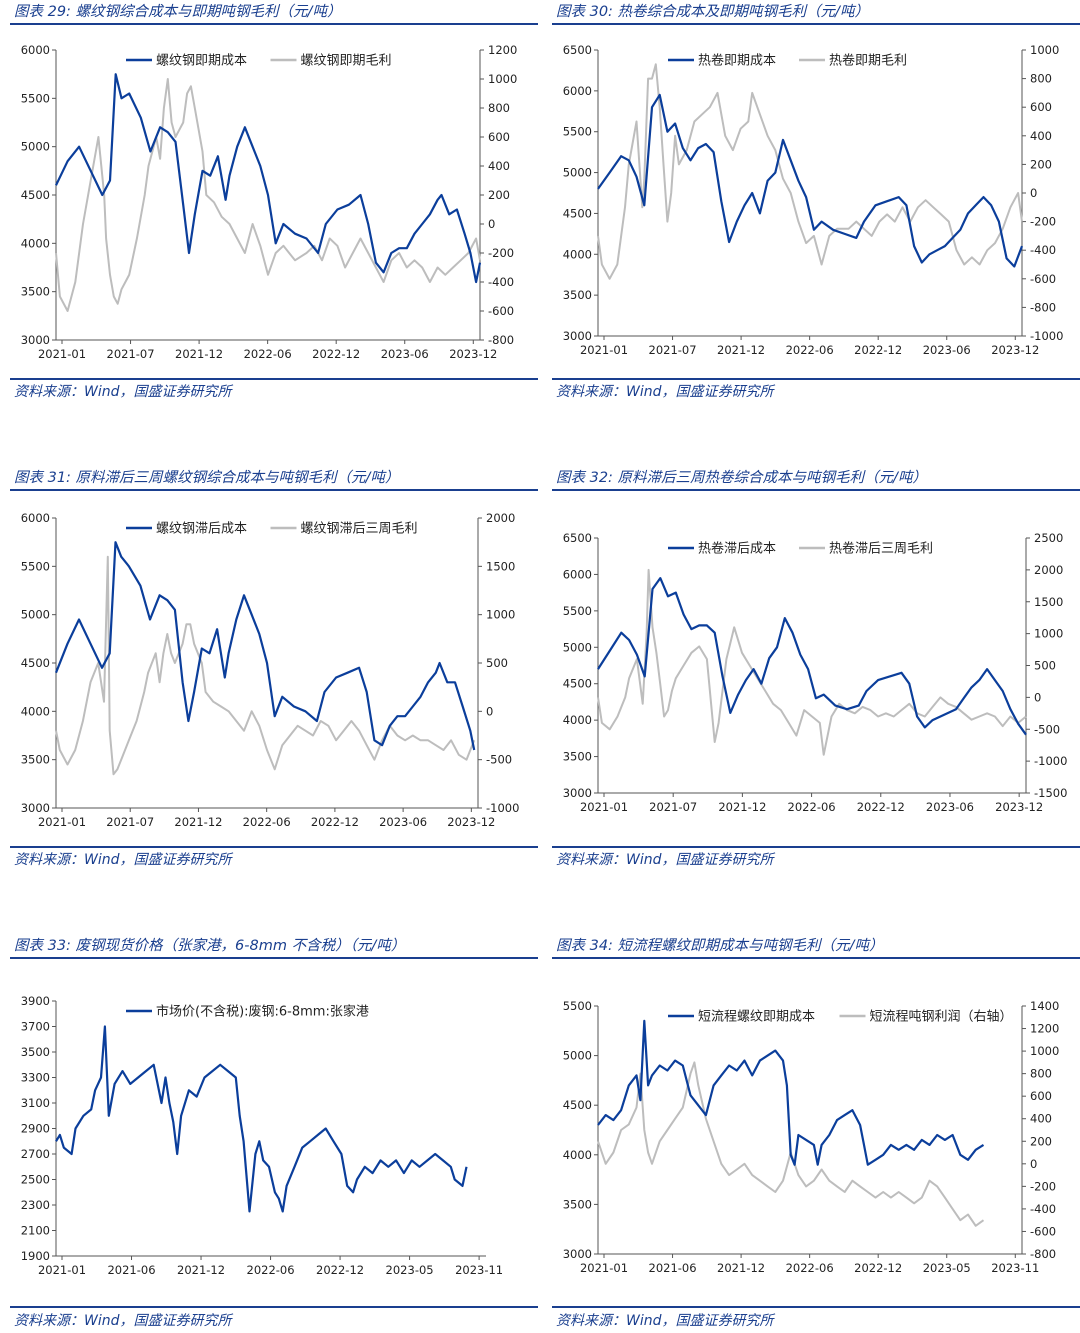 The image size is (1080, 1333). I want to click on right-tick-label: 800, so click(1041, 79).